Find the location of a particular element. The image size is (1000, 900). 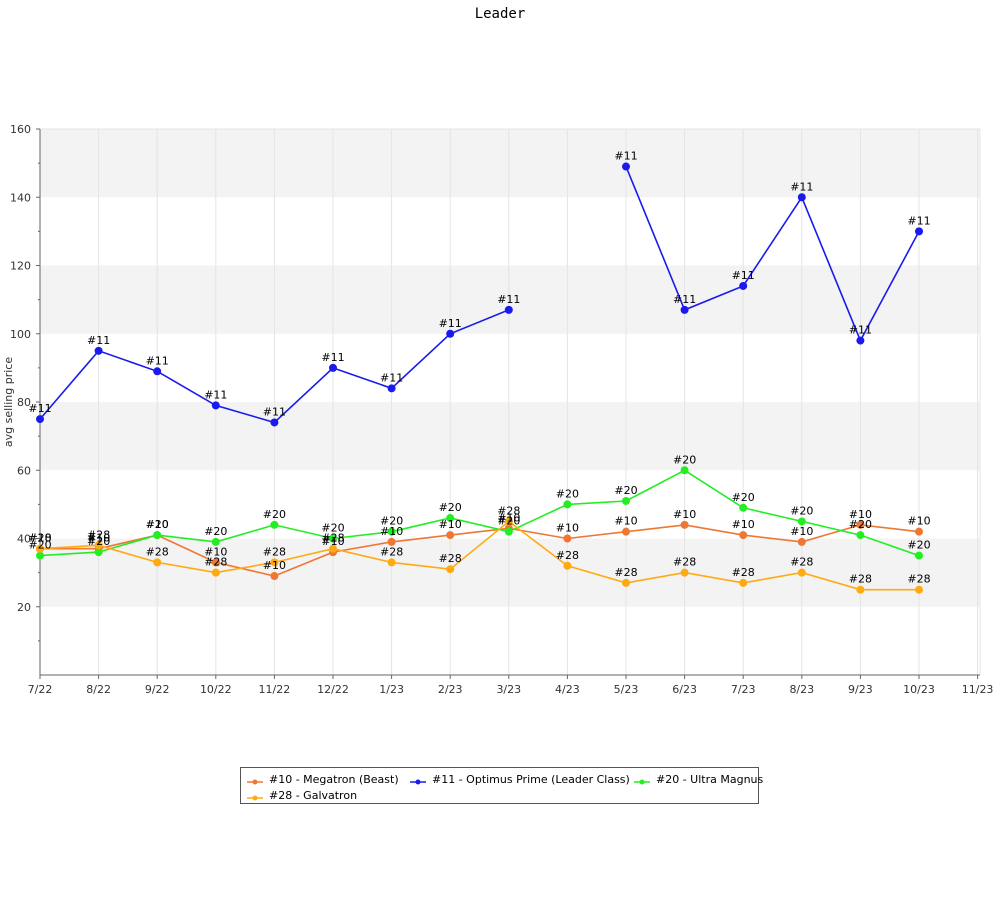

chart-title: Leader is located at coordinates (500, 14).